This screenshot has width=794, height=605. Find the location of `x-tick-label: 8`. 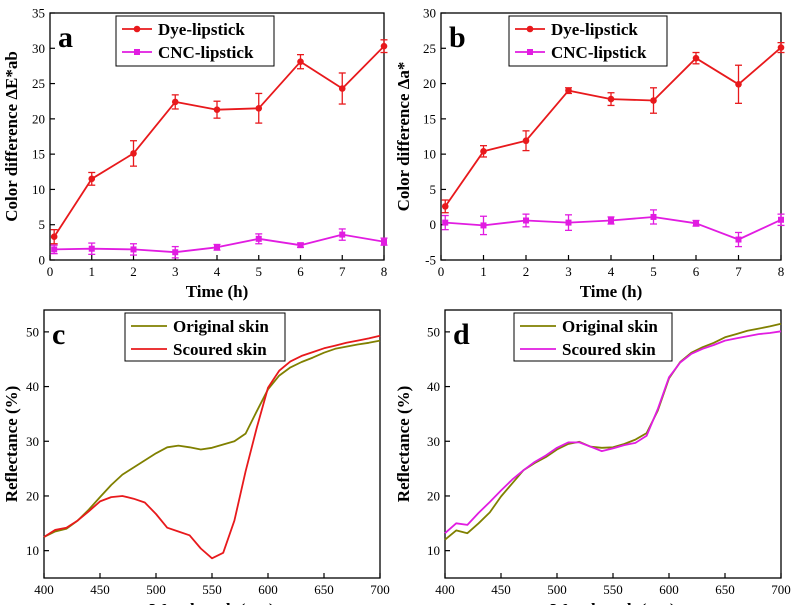

x-tick-label: 8 is located at coordinates (384, 271).